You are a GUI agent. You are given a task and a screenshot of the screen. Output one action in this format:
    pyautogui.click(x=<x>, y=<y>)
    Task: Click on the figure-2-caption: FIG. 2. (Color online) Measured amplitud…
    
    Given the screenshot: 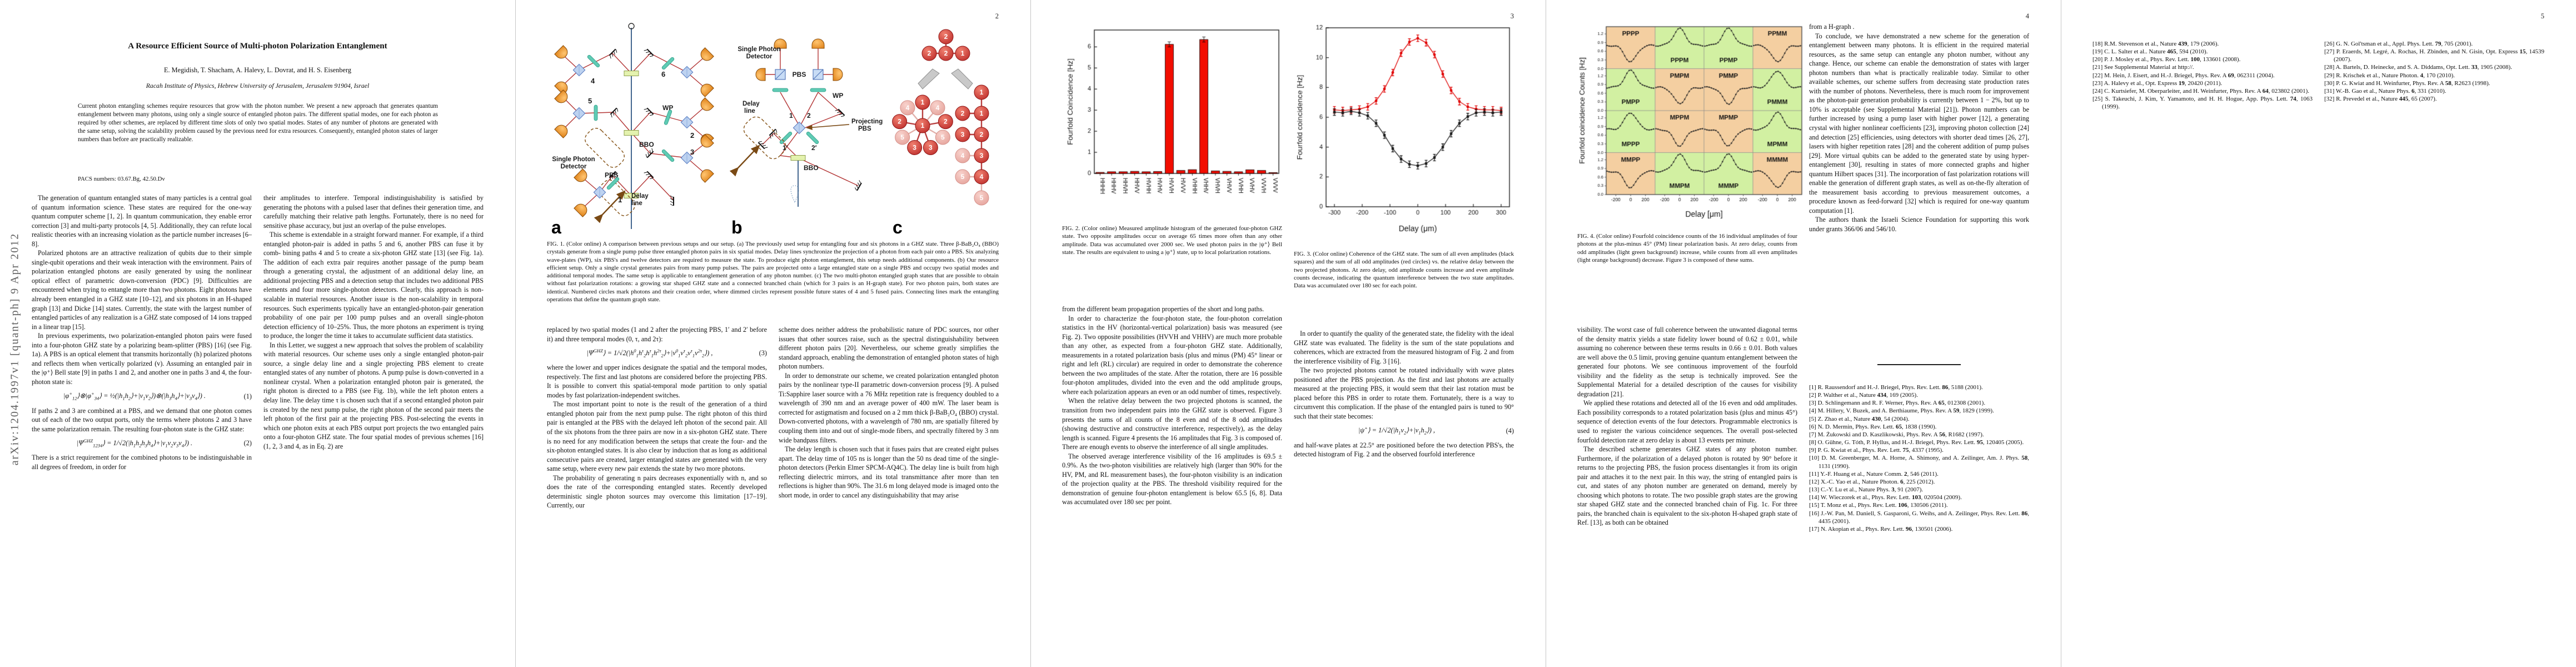 What is the action you would take?
    pyautogui.click(x=1172, y=240)
    